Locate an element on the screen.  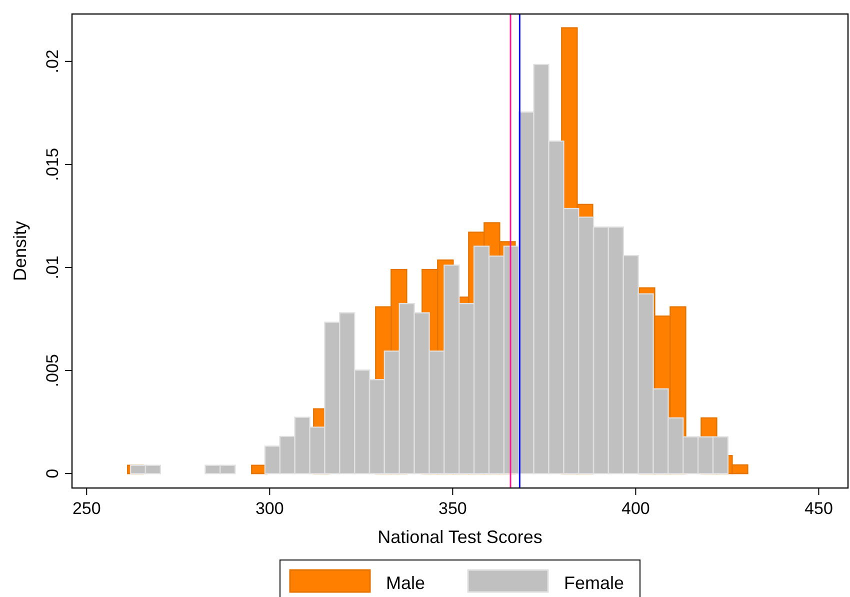
legend-label: Male is located at coordinates (406, 583).